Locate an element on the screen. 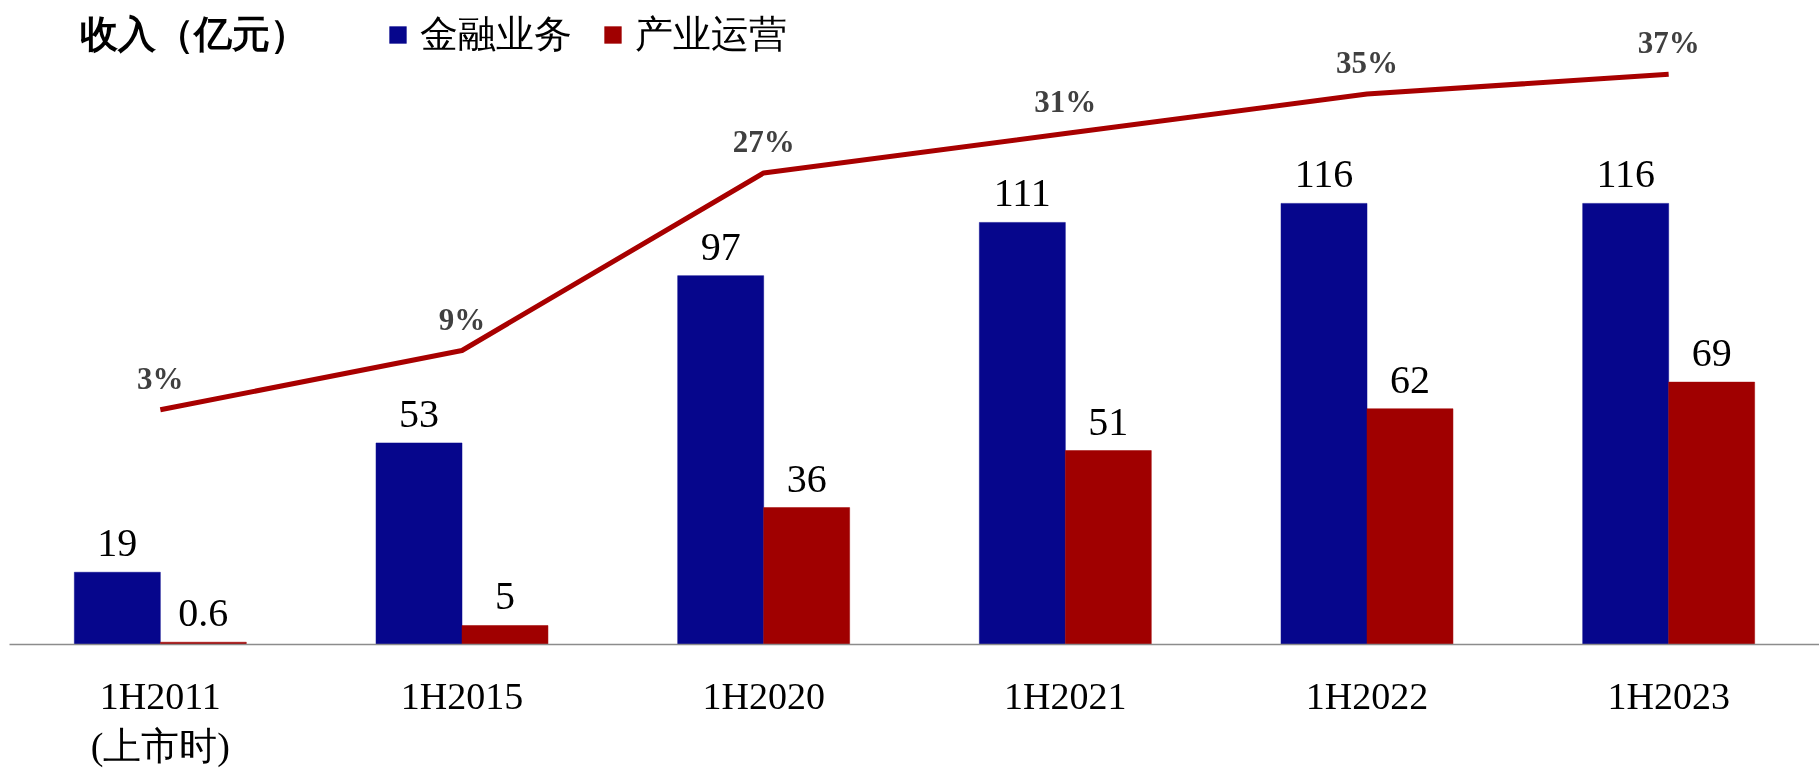 This screenshot has height=770, width=1819. data-label: 19 is located at coordinates (117, 543).